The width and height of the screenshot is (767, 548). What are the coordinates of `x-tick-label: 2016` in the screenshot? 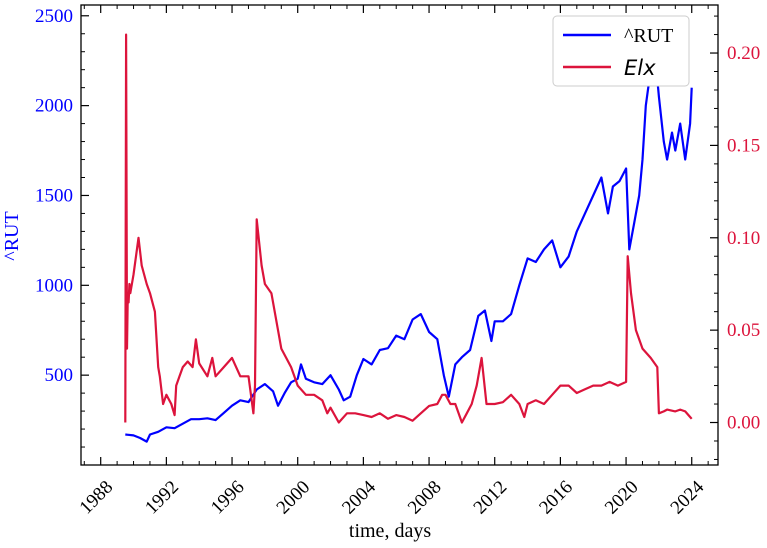 It's located at (556, 498).